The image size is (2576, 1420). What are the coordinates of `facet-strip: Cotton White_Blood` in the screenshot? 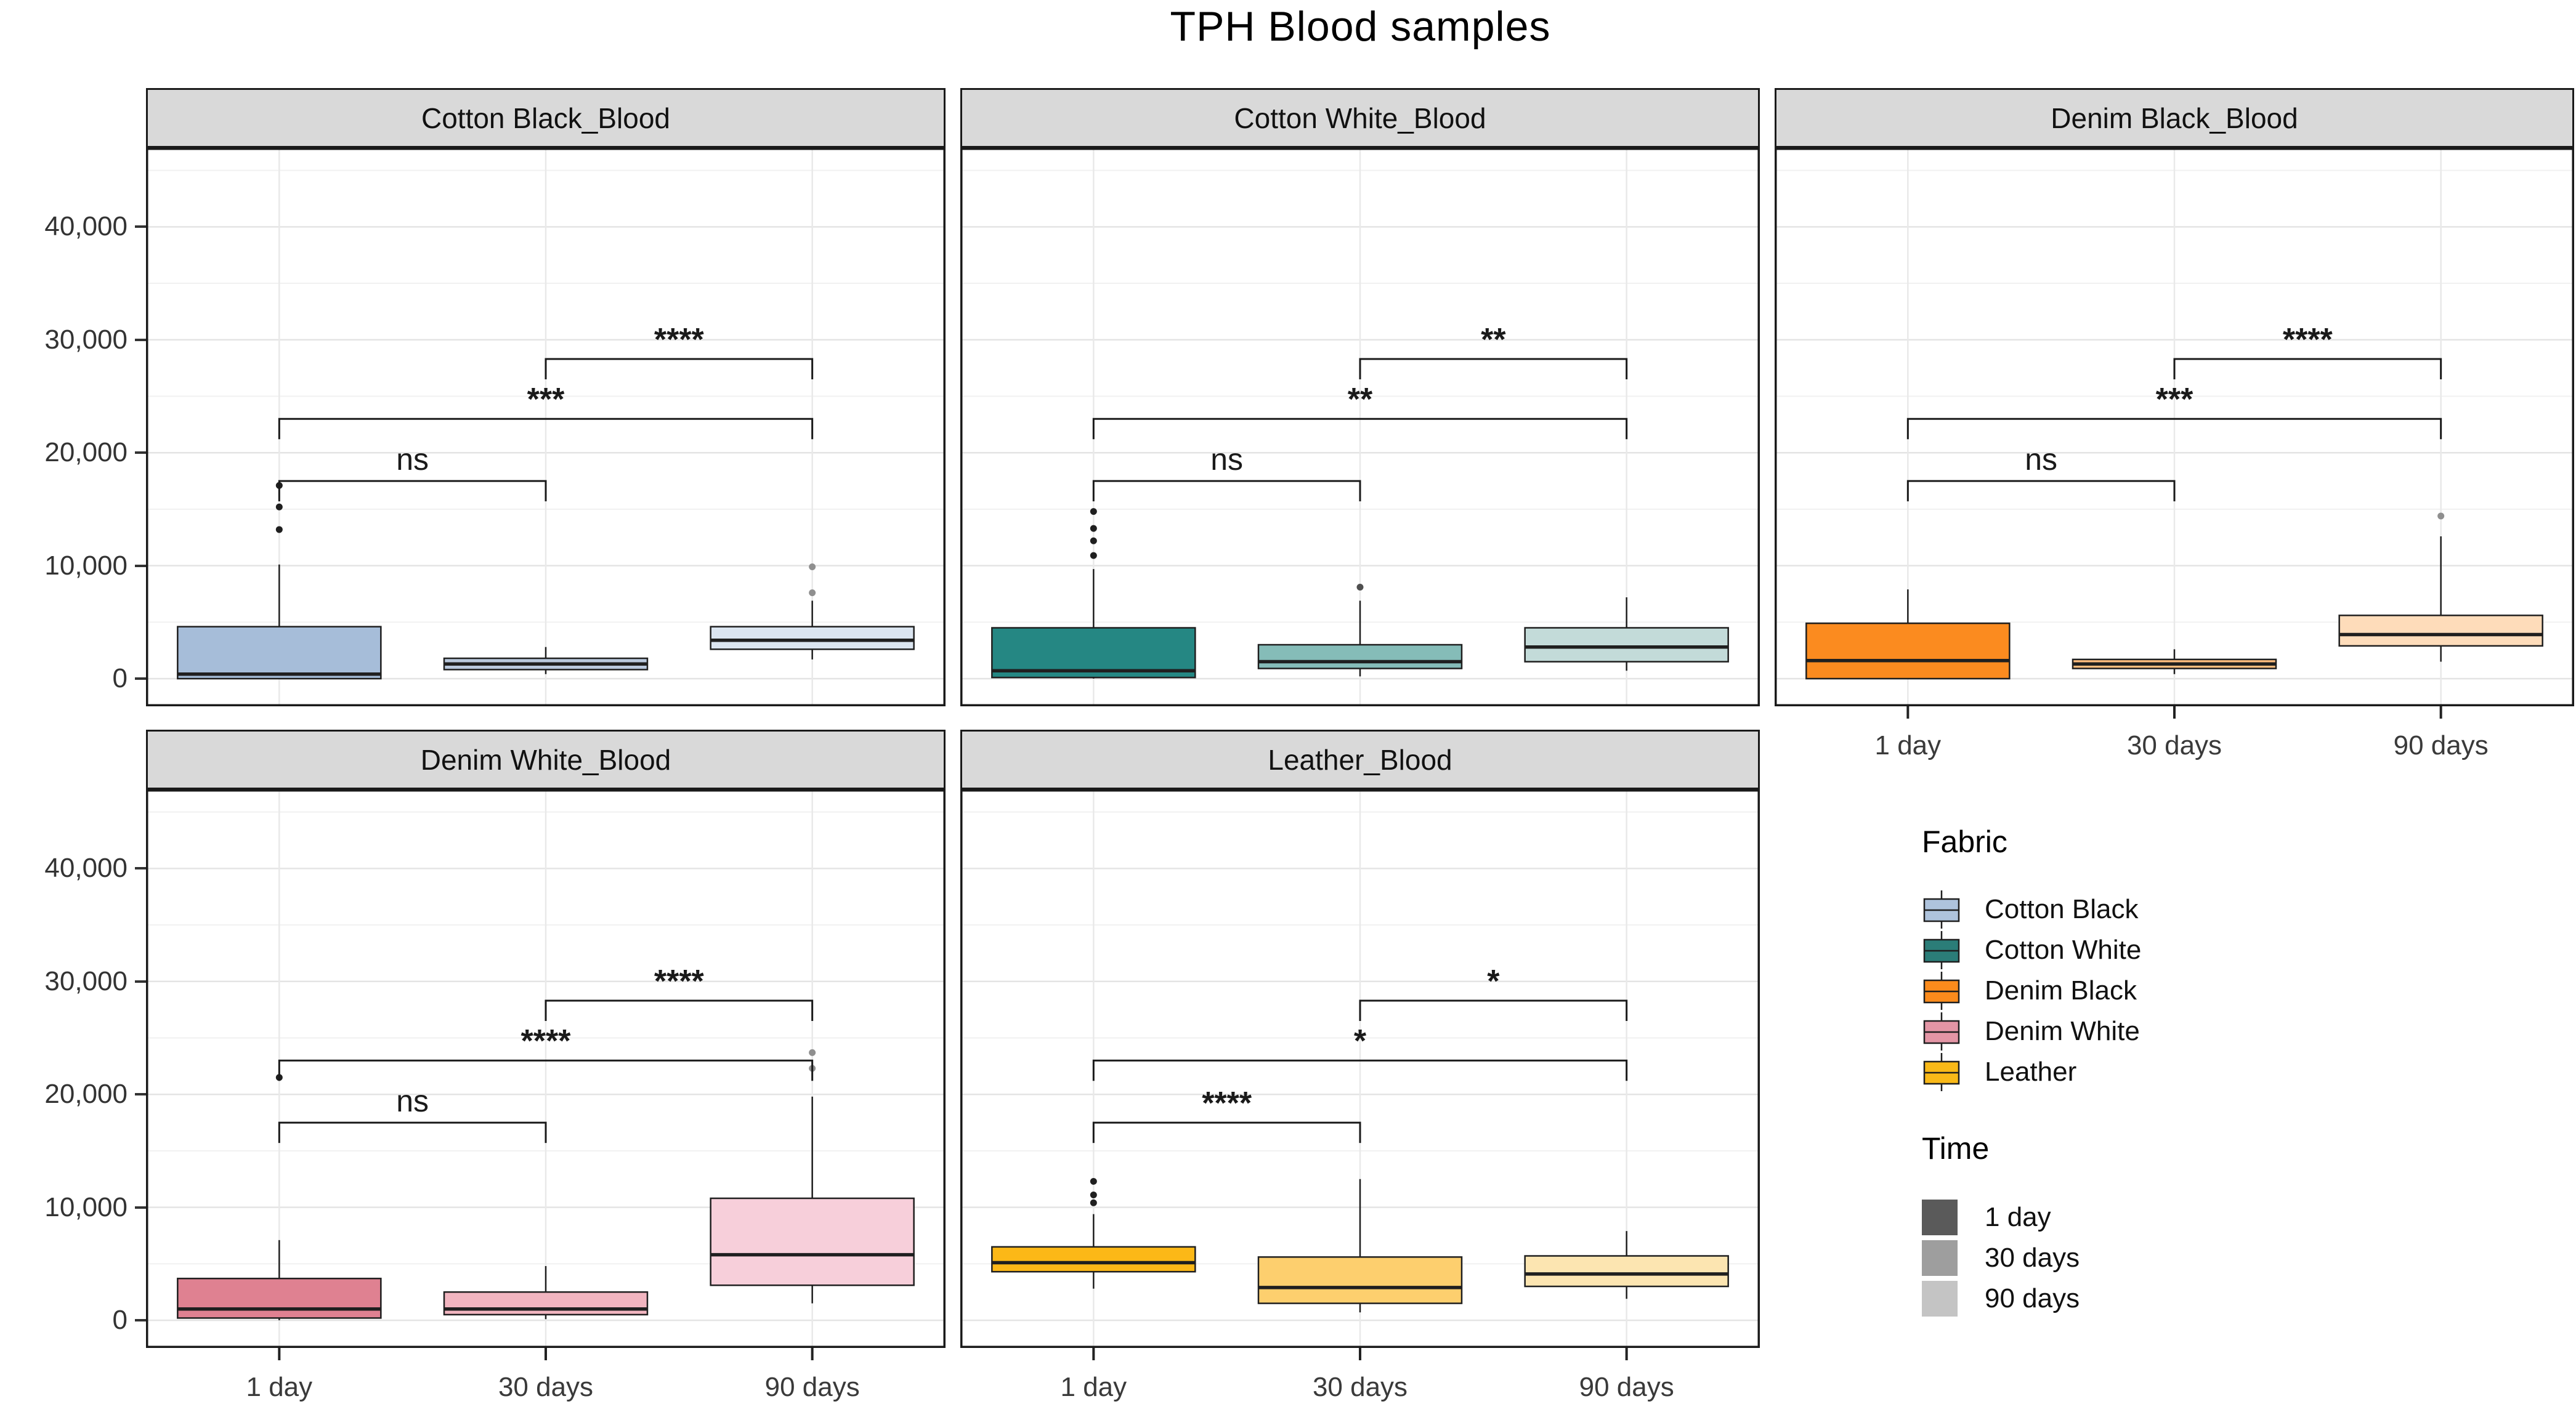 It's located at (1360, 118).